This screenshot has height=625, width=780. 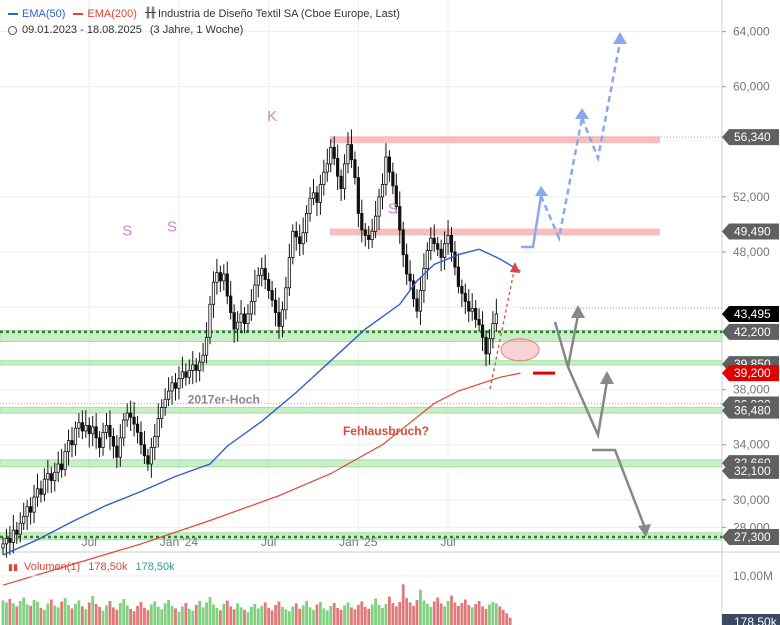 I want to click on price-tick-label: 64,000, so click(x=751, y=32).